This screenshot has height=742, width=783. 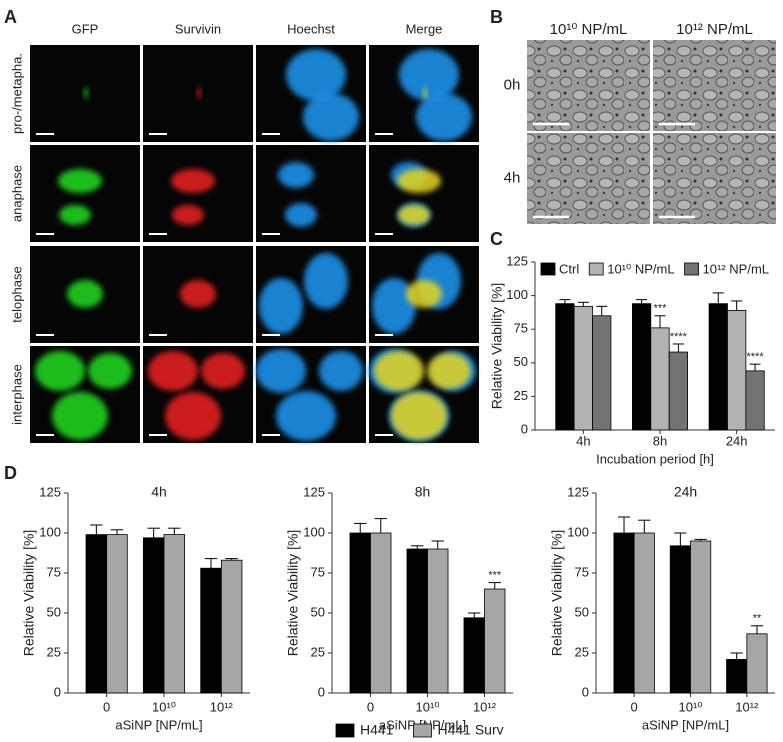 I want to click on x-axis-label: Incubation period [h], so click(x=655, y=458).